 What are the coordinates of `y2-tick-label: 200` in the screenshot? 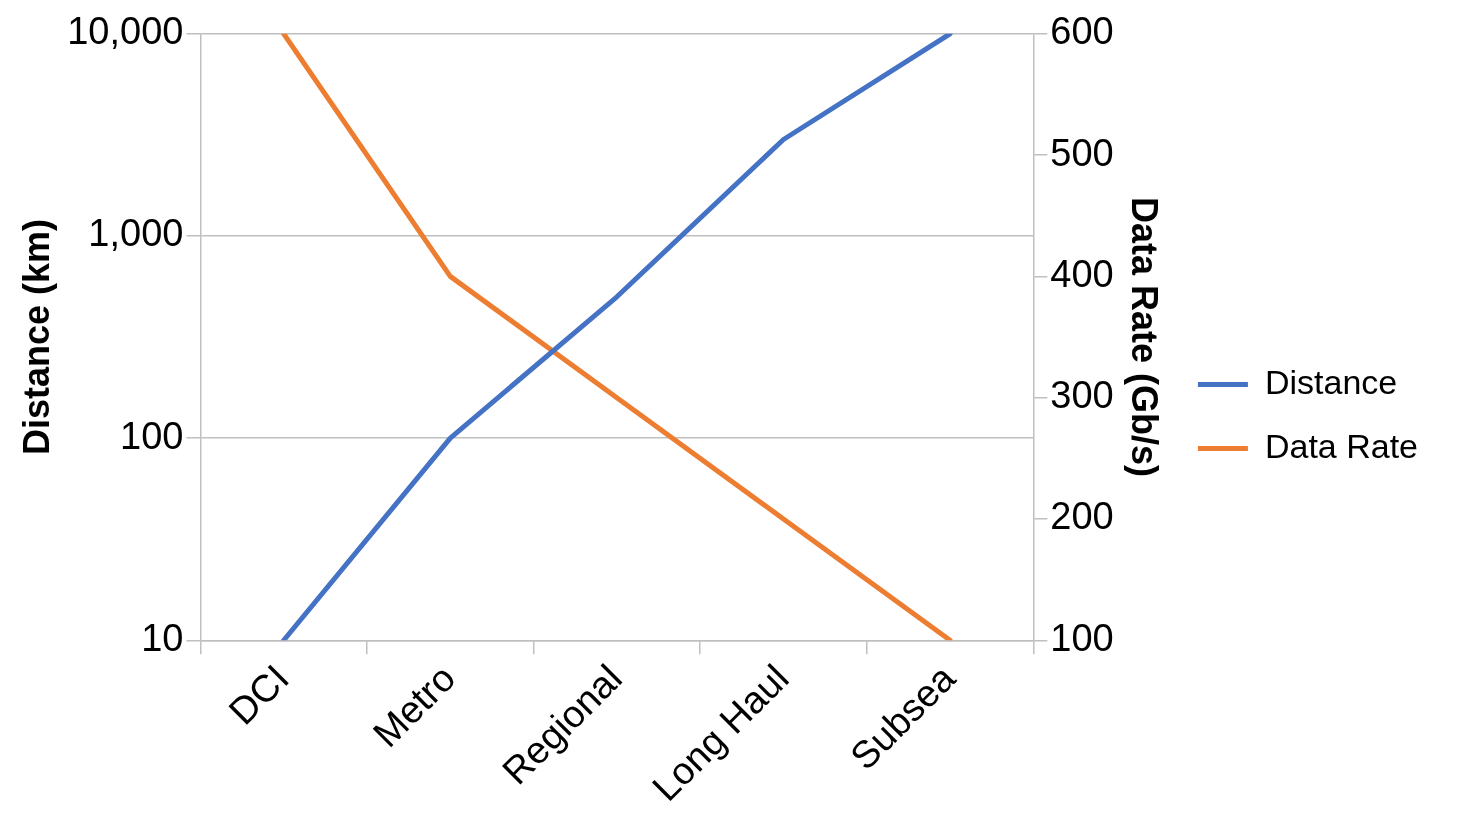 It's located at (1082, 516).